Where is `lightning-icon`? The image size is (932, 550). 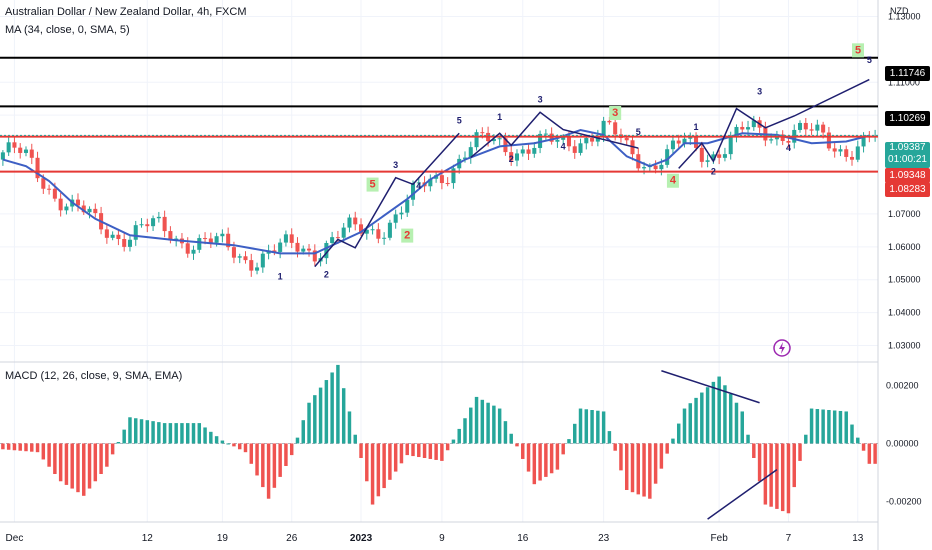
lightning-icon is located at coordinates (782, 348).